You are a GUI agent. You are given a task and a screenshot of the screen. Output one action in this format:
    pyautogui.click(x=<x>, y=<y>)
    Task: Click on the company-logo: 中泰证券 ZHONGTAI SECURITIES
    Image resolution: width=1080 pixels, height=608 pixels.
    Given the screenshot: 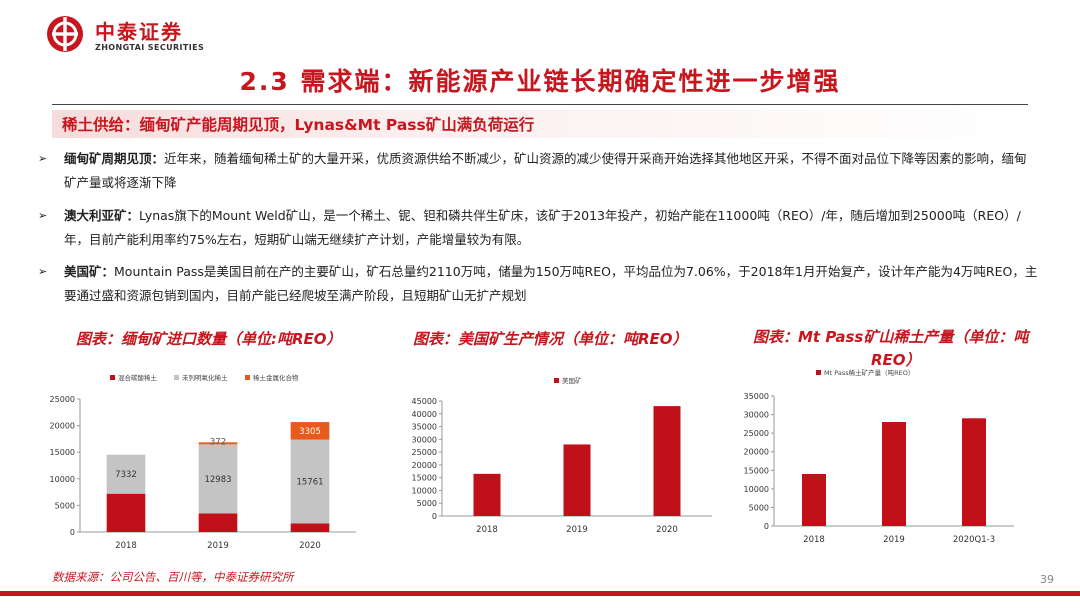 What is the action you would take?
    pyautogui.click(x=195, y=37)
    